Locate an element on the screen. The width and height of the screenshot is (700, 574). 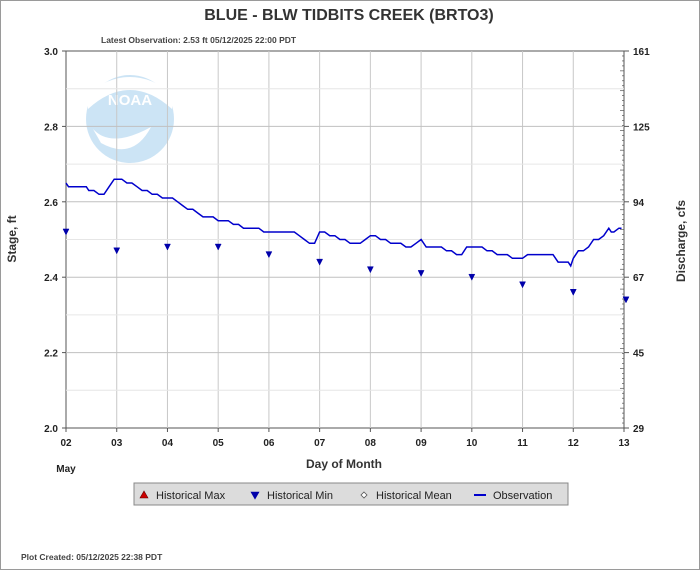
legend-swatch-historical-max is located at coordinates (144, 494).